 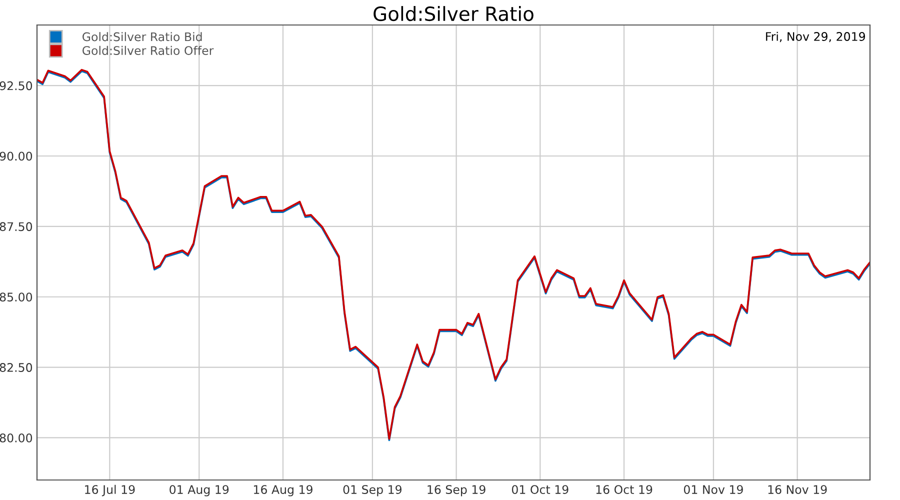 What do you see at coordinates (457, 490) in the screenshot?
I see `x-tick-label: 16 Sep 19` at bounding box center [457, 490].